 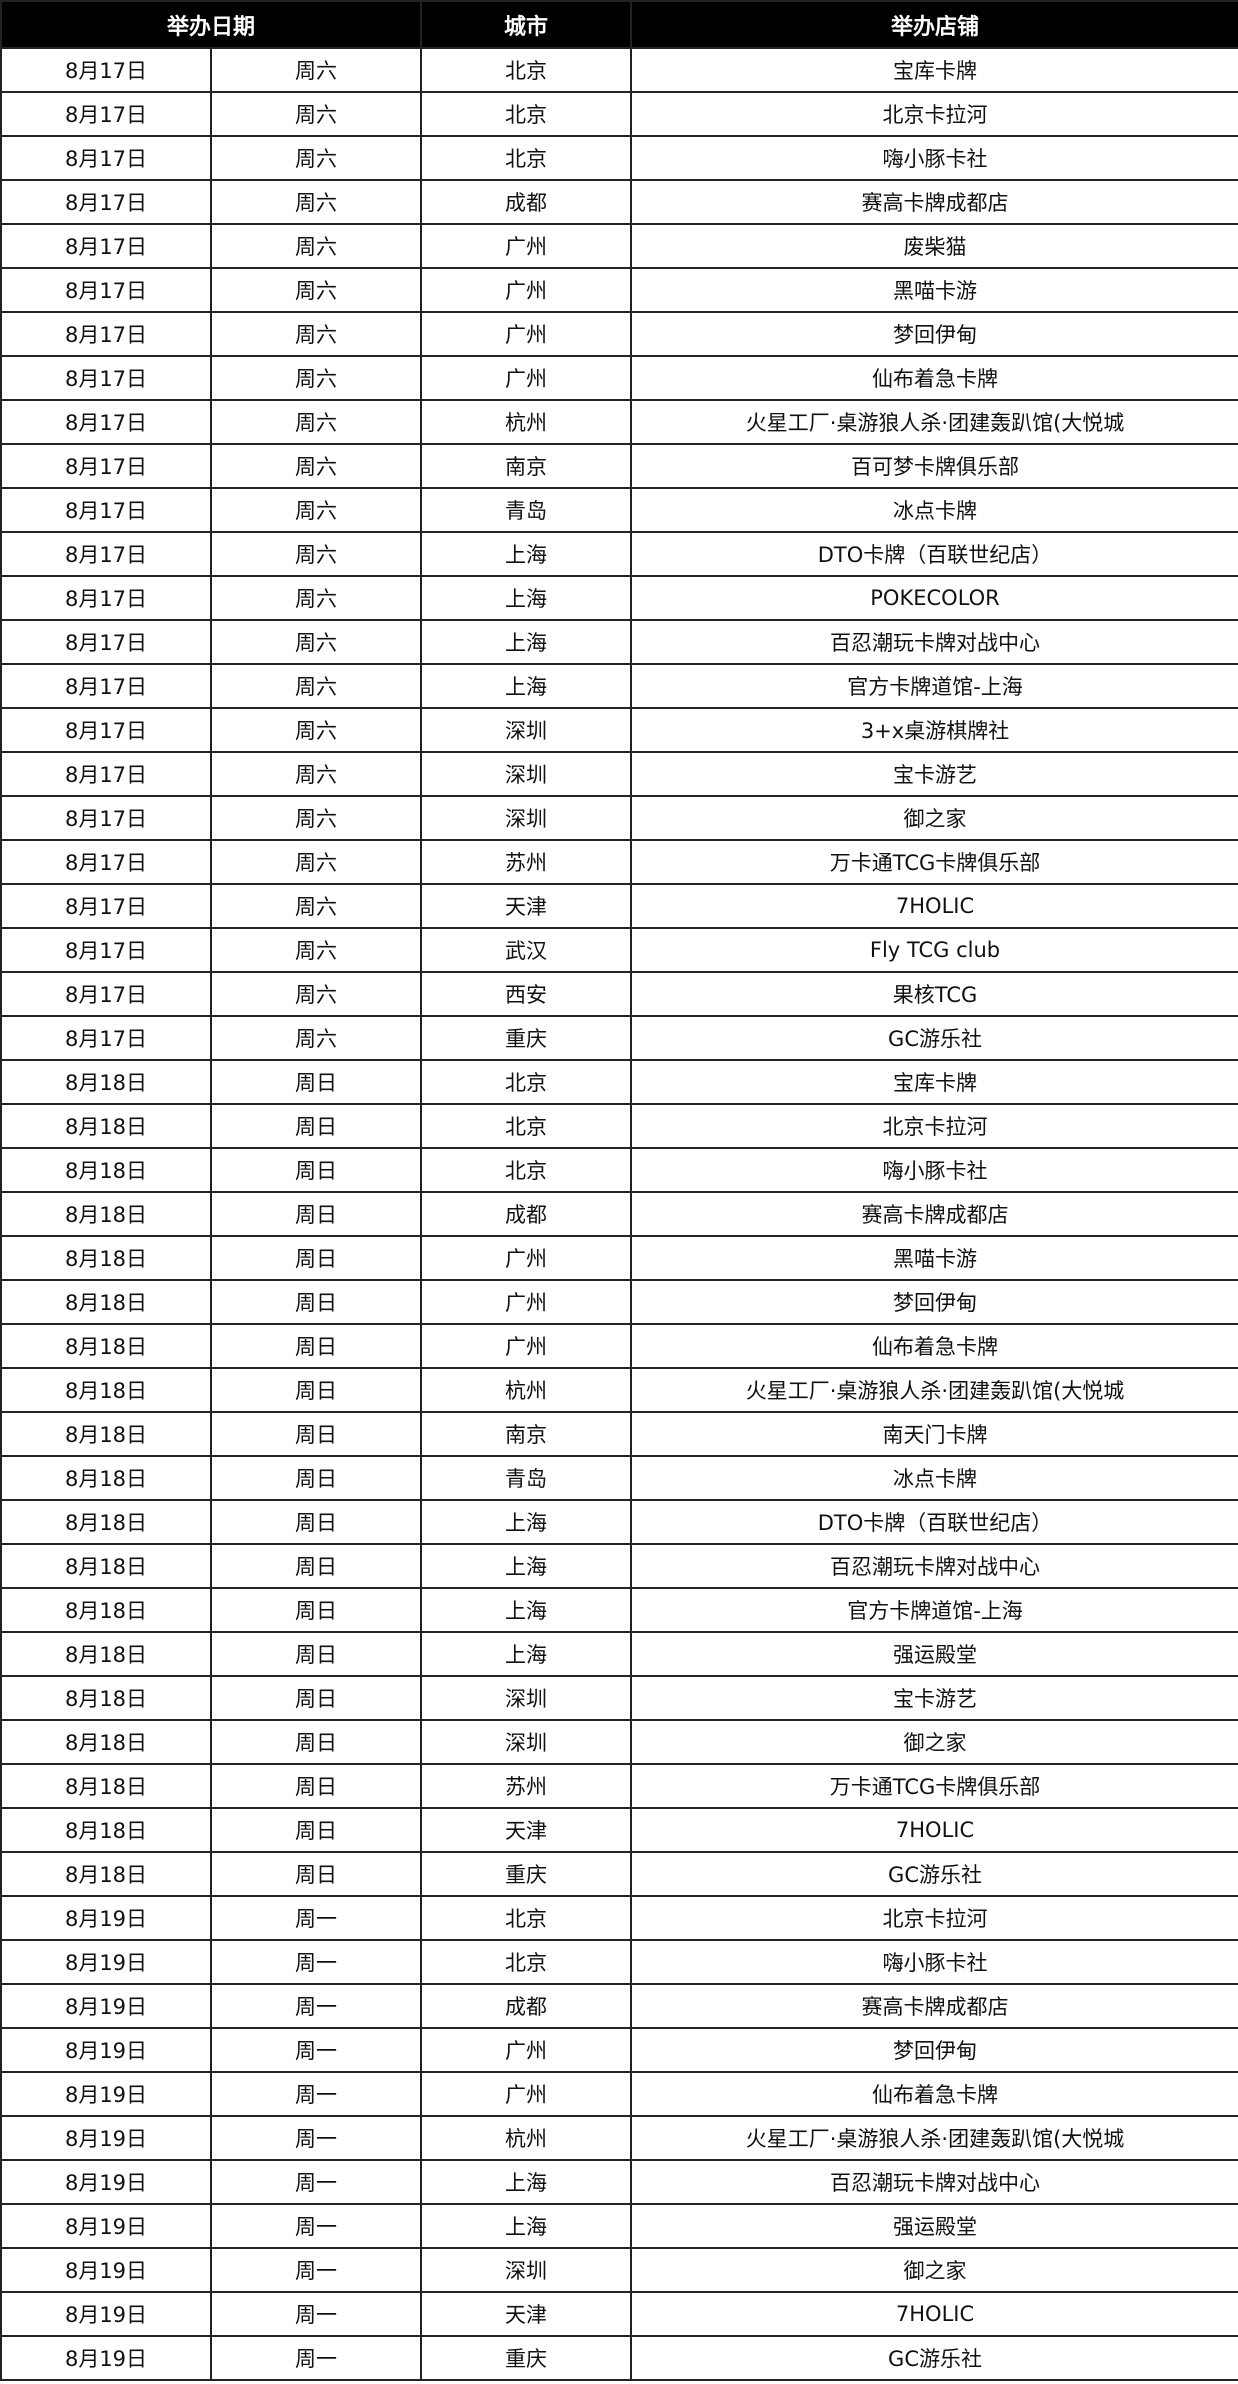 What do you see at coordinates (934, 862) in the screenshot?
I see `cell-store: 万卡通TCG卡牌俱乐部` at bounding box center [934, 862].